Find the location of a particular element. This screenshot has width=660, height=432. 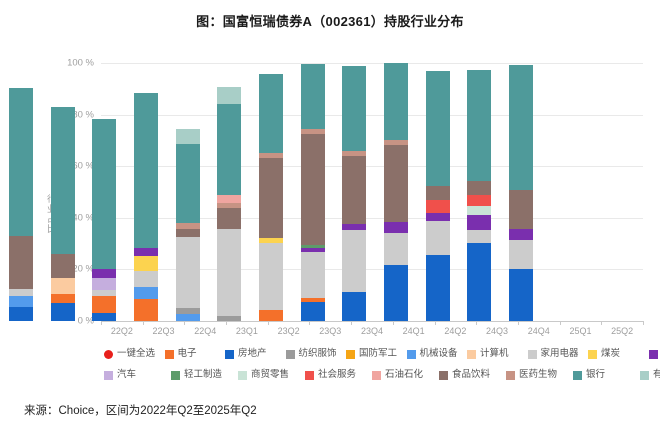

legend-item-轻工制造: 轻工制造 is located at coordinates (196, 375).